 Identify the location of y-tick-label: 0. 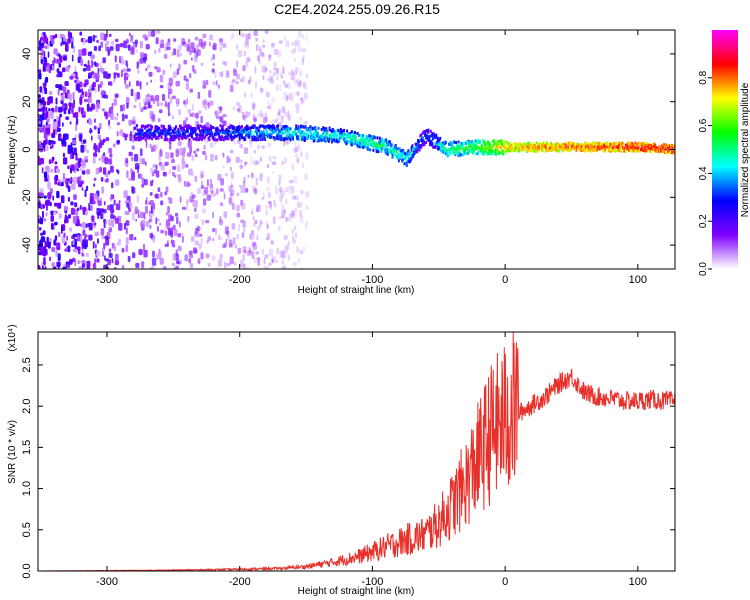
(27, 149).